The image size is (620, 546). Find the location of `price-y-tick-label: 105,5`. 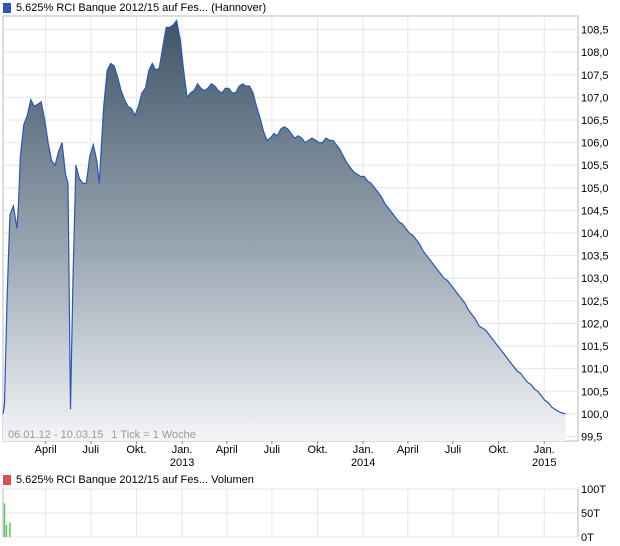

price-y-tick-label: 105,5 is located at coordinates (595, 166).